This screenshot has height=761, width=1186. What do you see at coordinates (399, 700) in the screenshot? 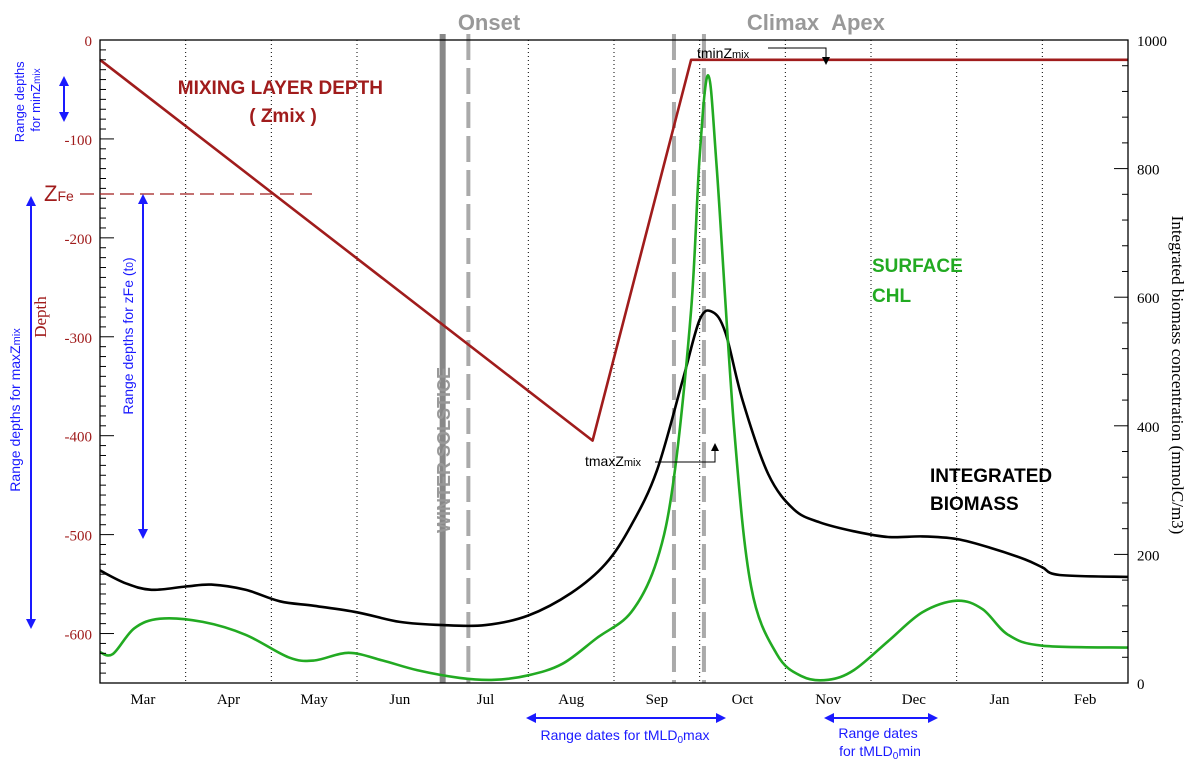
I see `month-label-jun: Jun` at bounding box center [399, 700].